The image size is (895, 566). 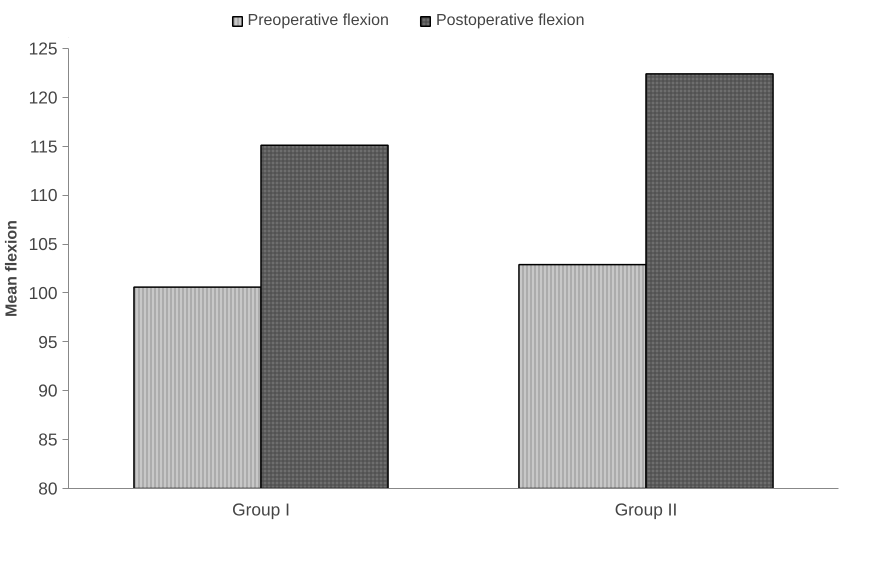 What do you see at coordinates (646, 510) in the screenshot?
I see `x-tick-label: Group II` at bounding box center [646, 510].